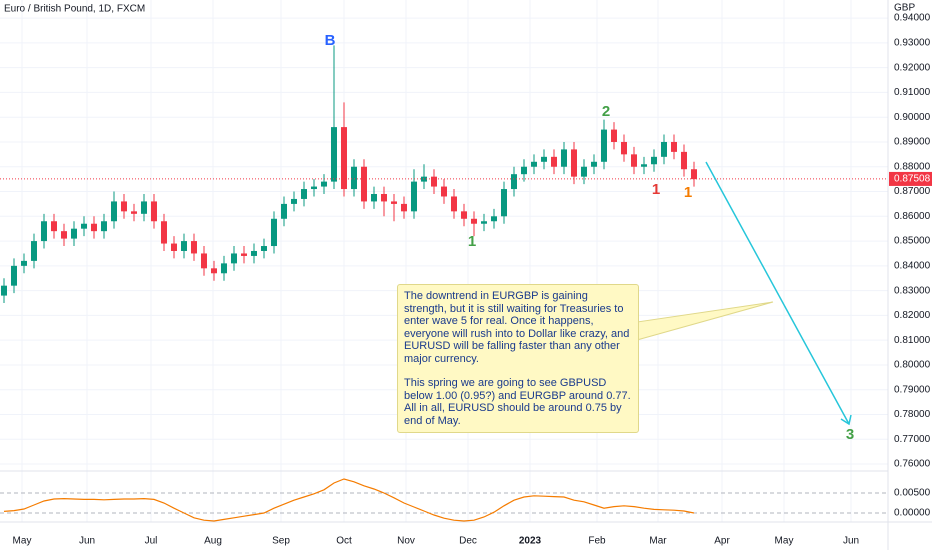  What do you see at coordinates (912, 340) in the screenshot?
I see `y-tick-label: 0.81000` at bounding box center [912, 340].